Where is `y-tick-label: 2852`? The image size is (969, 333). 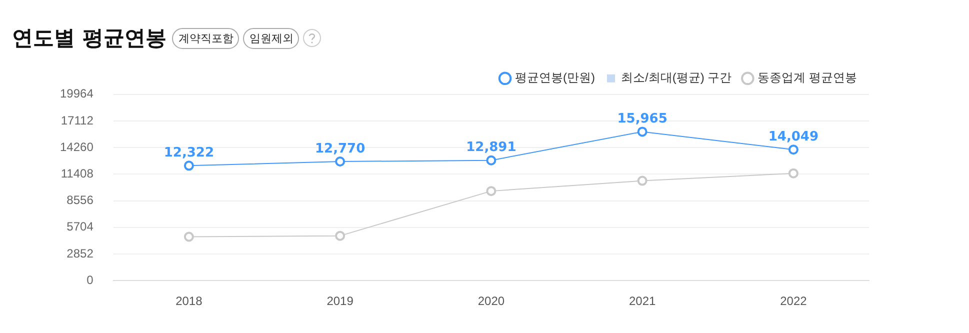 y-tick-label: 2852 is located at coordinates (80, 253).